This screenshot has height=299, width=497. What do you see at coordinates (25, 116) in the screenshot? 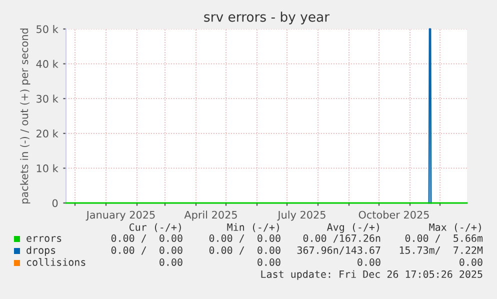
I see `y-axis-title: packets in (-) / out (+) per second` at bounding box center [25, 116].